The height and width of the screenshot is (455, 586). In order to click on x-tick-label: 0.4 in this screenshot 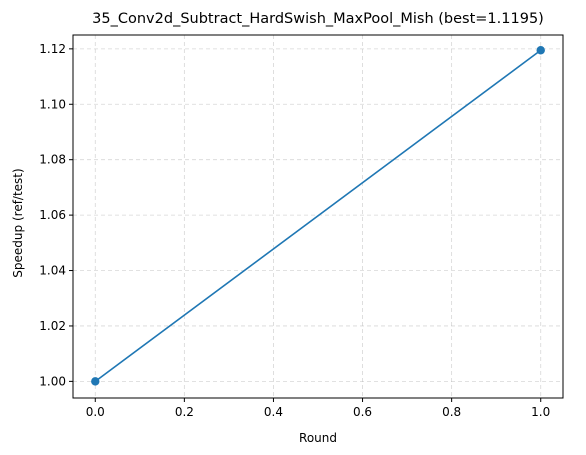, I will do `click(273, 412)`.